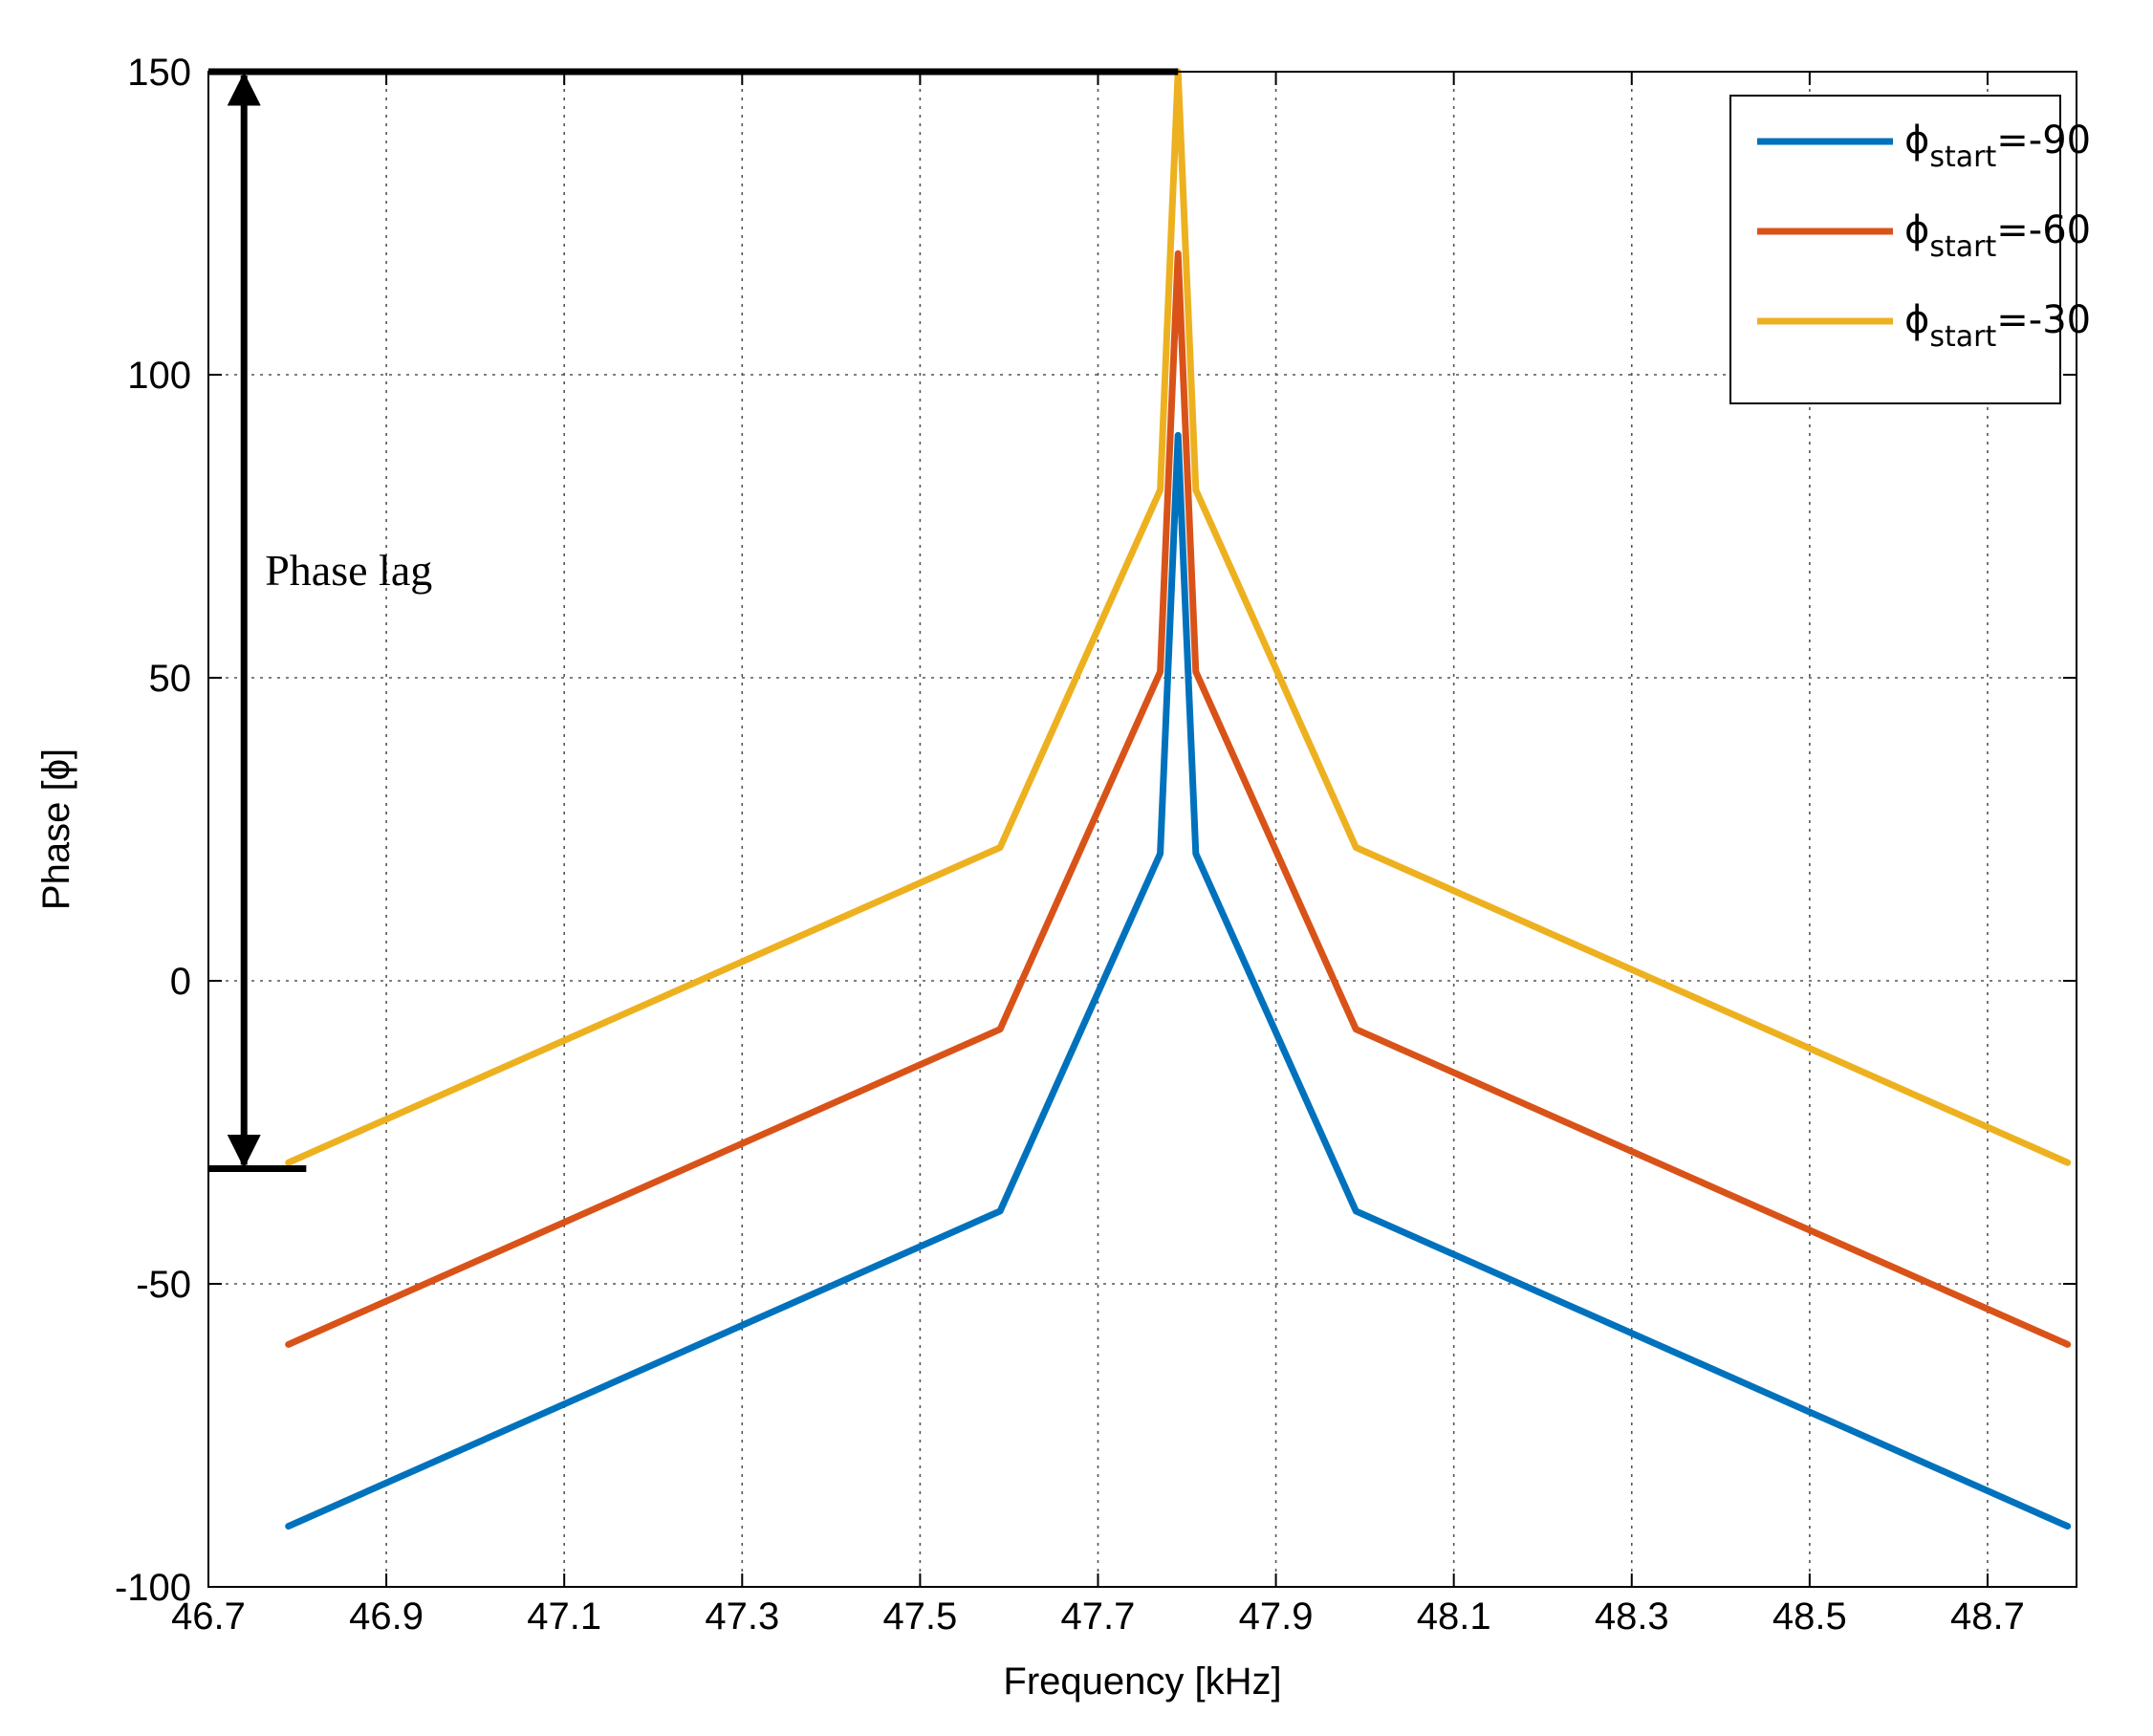 The width and height of the screenshot is (2153, 1736). What do you see at coordinates (386, 1616) in the screenshot?
I see `x-tick-label: 46.9` at bounding box center [386, 1616].